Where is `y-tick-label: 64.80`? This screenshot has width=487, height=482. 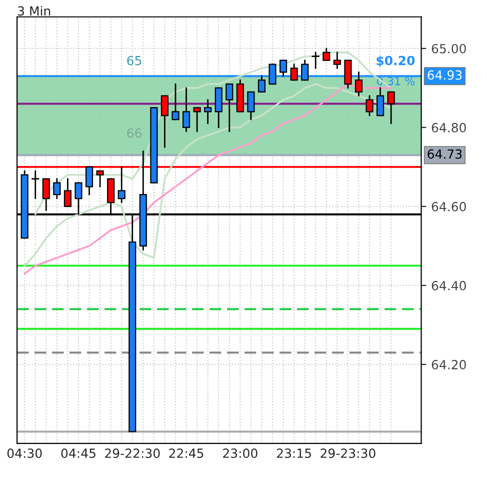 y-tick-label: 64.80 is located at coordinates (449, 127).